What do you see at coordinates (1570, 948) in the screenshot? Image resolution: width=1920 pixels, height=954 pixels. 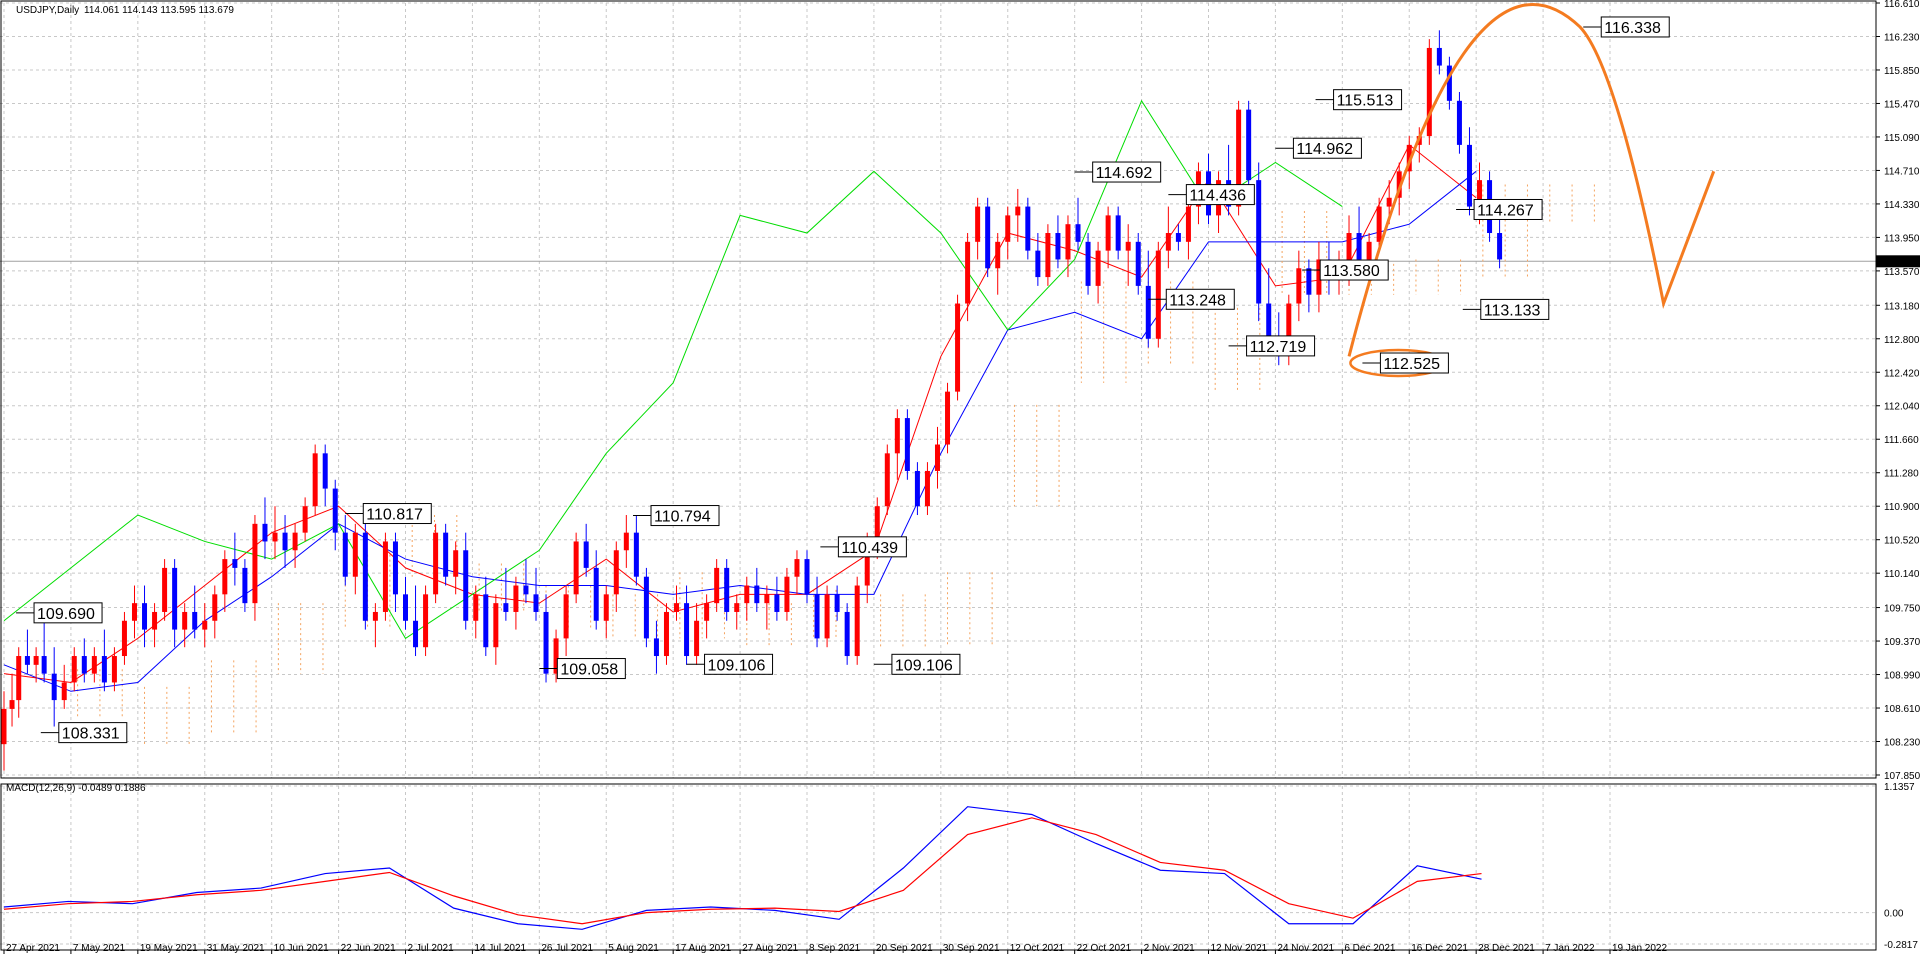 I see `x-tick-label: 7 Jan 2022` at bounding box center [1570, 948].